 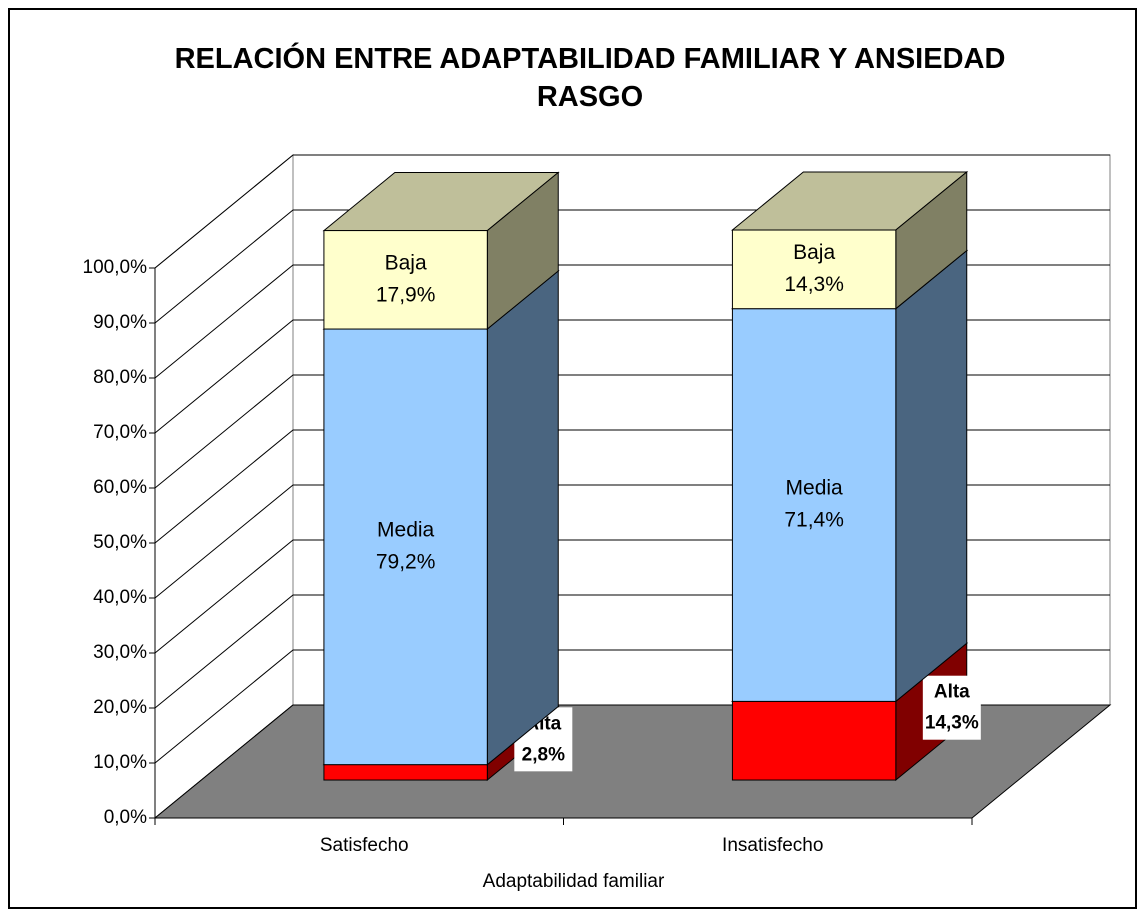 I want to click on y-tick-label: 80,0%, so click(x=120, y=377).